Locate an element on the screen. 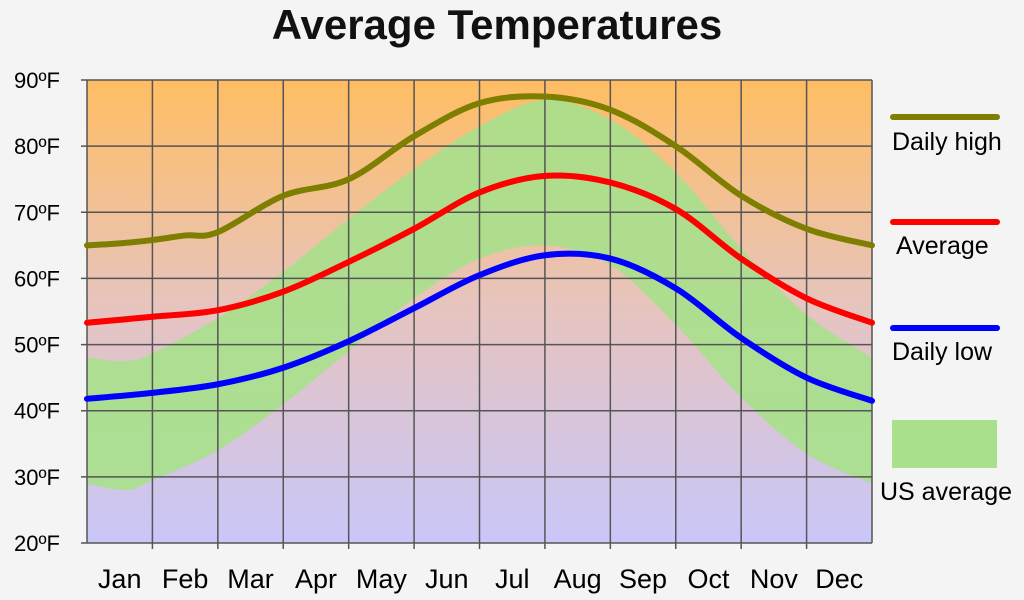 This screenshot has width=1024, height=600. x-tick-label: Mar is located at coordinates (250, 579).